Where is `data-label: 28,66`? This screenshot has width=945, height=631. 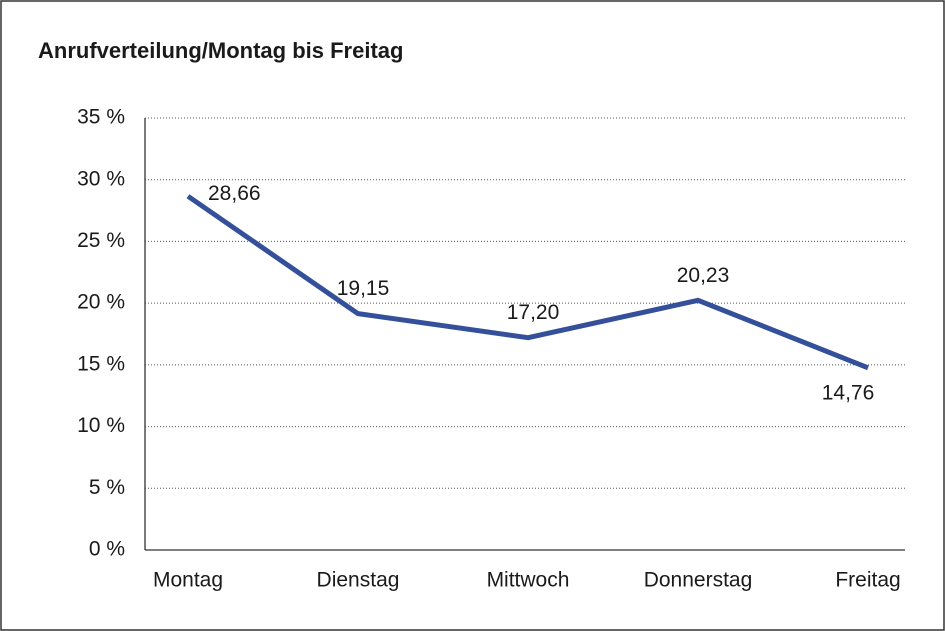 data-label: 28,66 is located at coordinates (234, 193).